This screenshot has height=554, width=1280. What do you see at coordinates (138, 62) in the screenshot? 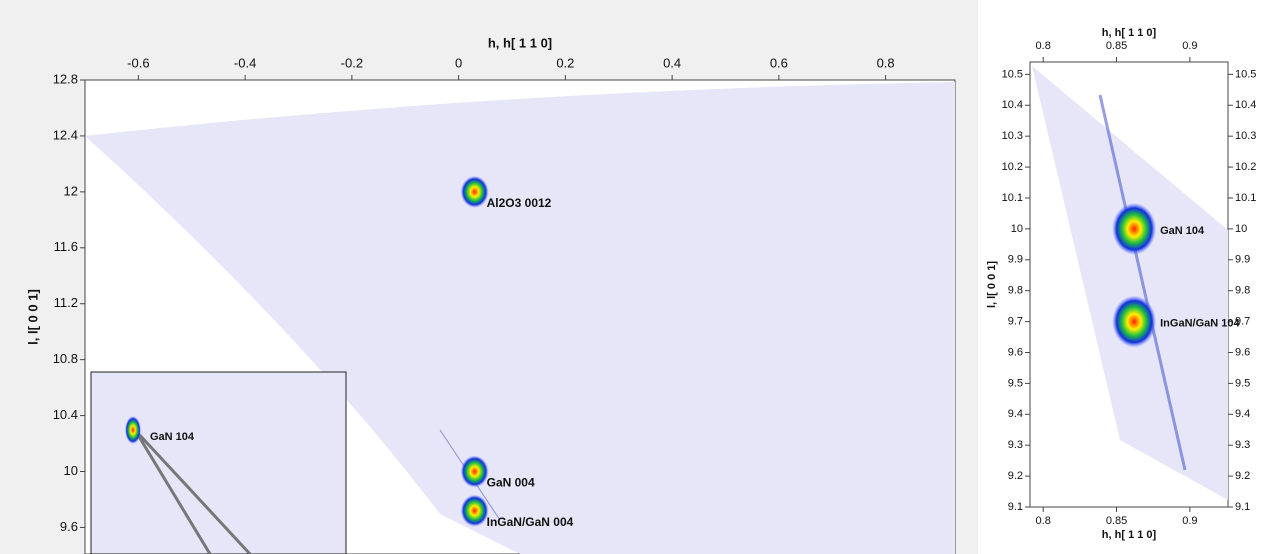
I see `x-tick-label: -0.6` at bounding box center [138, 62].